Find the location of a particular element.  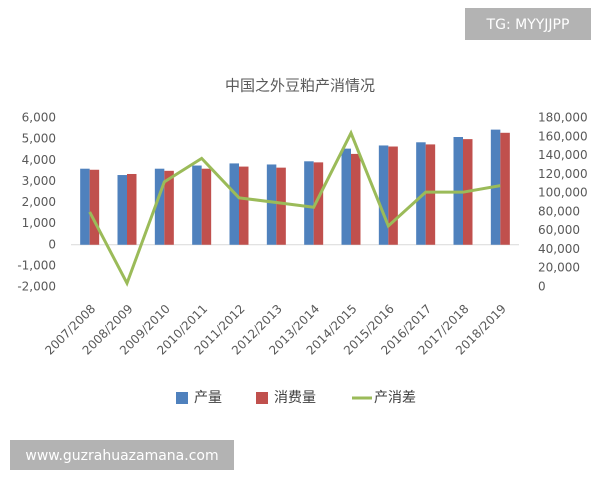

y-tick-label: 3,000 is located at coordinates (39, 181).